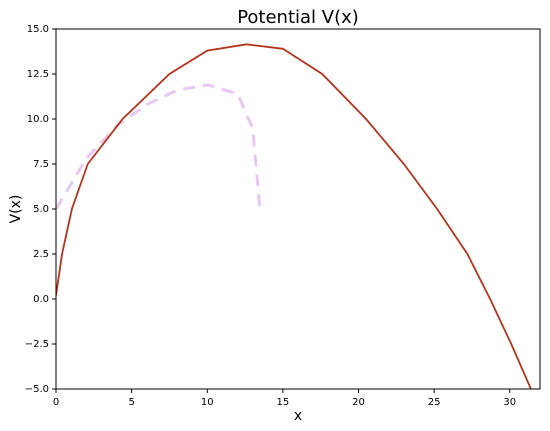 The height and width of the screenshot is (431, 550). Describe the element at coordinates (41, 164) in the screenshot. I see `y-tick-label: 7.5` at that location.